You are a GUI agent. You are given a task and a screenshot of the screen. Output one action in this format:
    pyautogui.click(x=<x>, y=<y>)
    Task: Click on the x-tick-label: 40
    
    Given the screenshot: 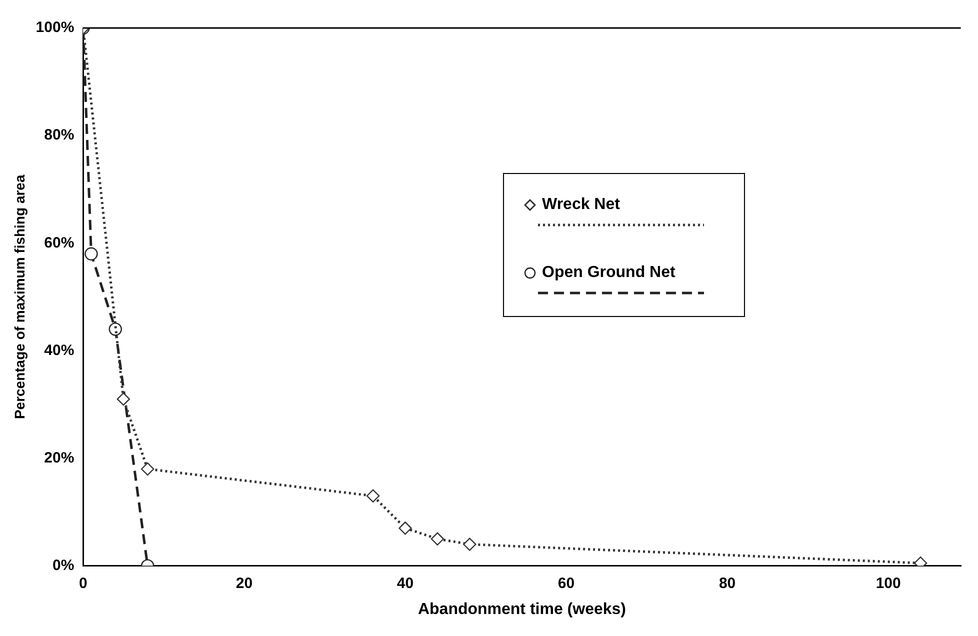 What is the action you would take?
    pyautogui.click(x=405, y=583)
    